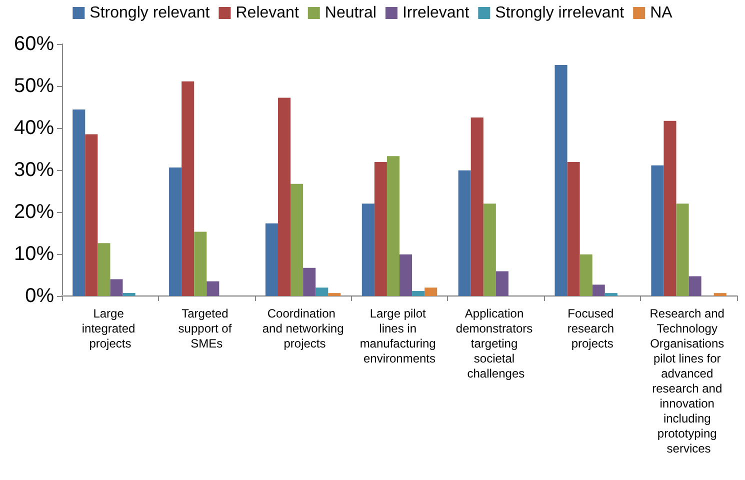 This screenshot has width=745, height=480. Describe the element at coordinates (687, 381) in the screenshot. I see `category-label: Research and Technology Organisations pilot lines for advanced research and innovation including prototyping services` at that location.